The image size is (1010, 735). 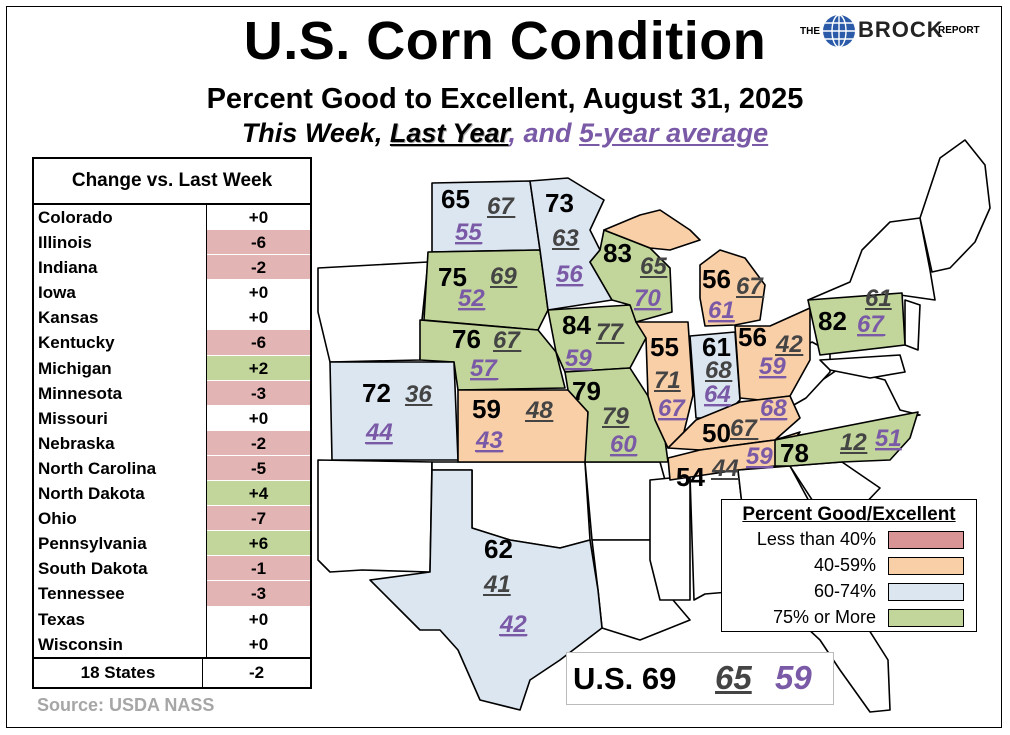 I want to click on color-key-row: 60-74%, so click(x=849, y=591).